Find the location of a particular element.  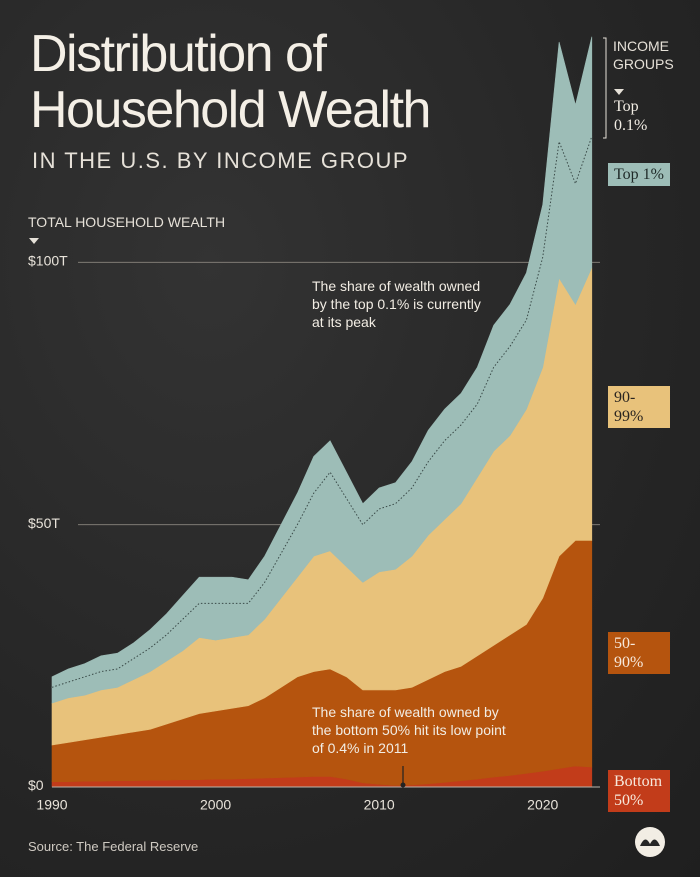

chart-title: Distribution of Household Wealth is located at coordinates (230, 82).